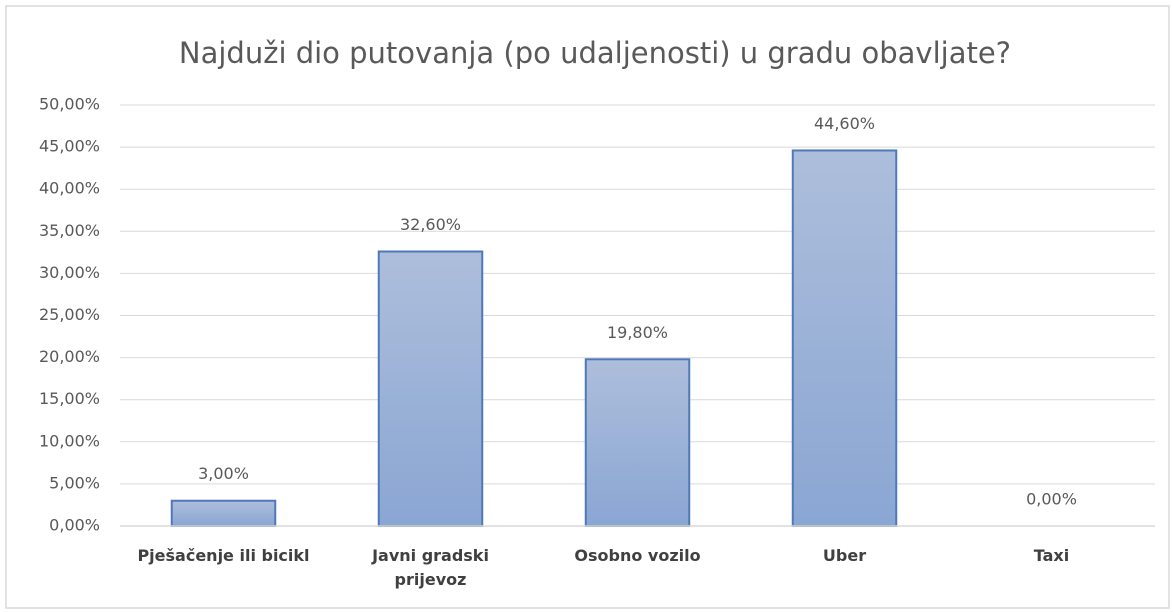  What do you see at coordinates (69, 440) in the screenshot?
I see `y-tick-label: 10,00%` at bounding box center [69, 440].